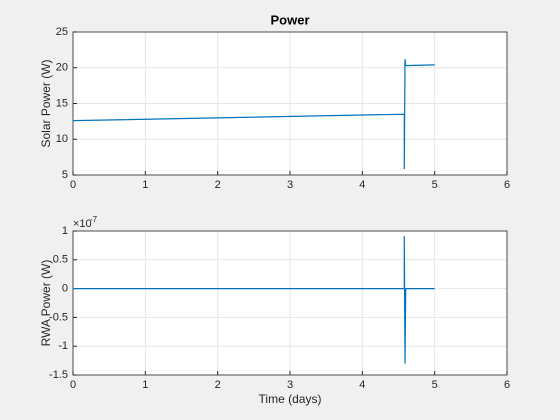  Describe the element at coordinates (65, 175) in the screenshot. I see `y-tick-label: 5` at that location.